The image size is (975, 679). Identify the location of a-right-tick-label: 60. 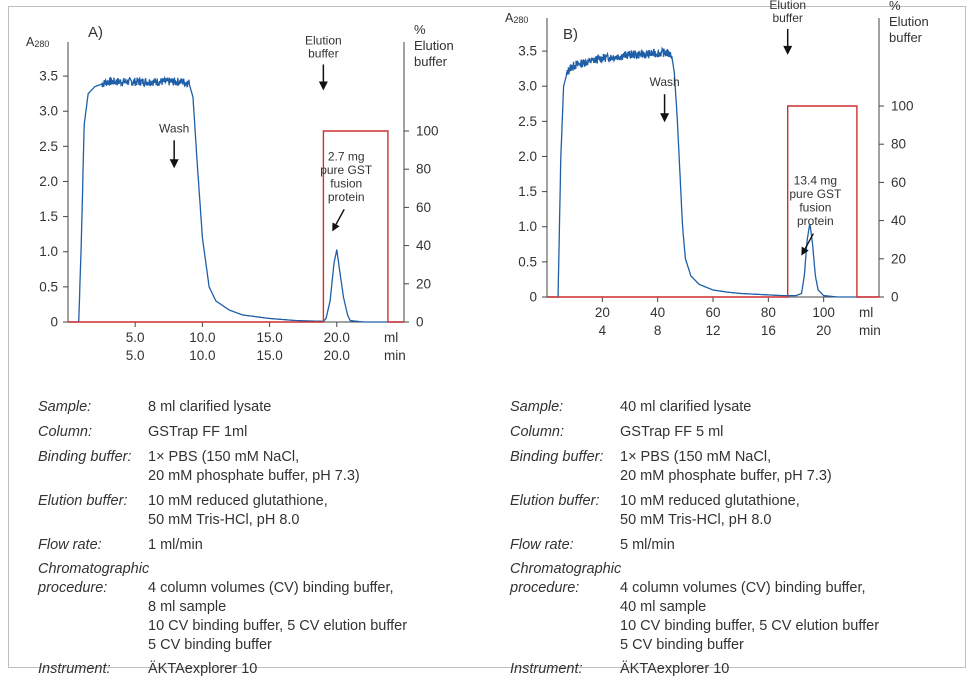
(423, 207).